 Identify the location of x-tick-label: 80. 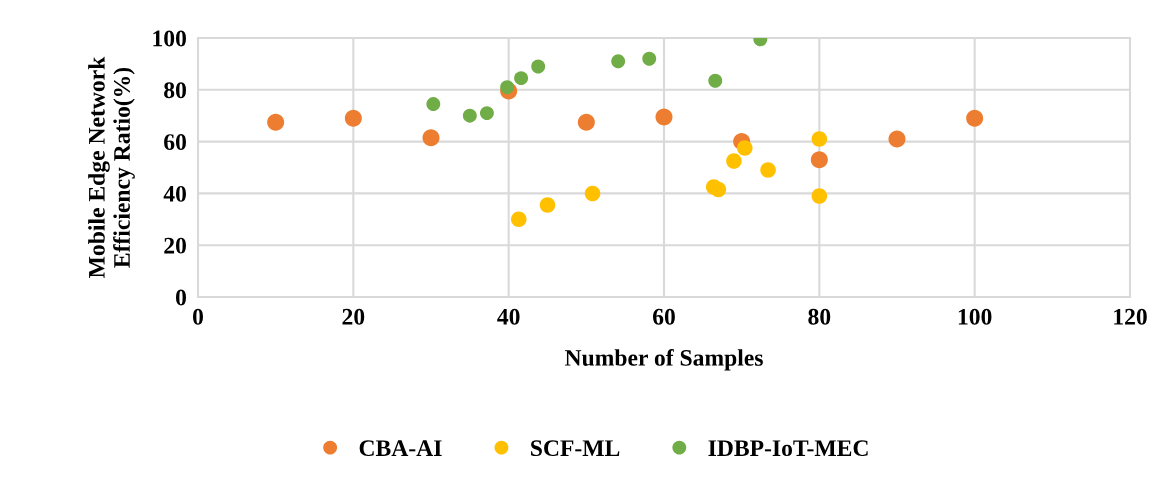
(819, 316).